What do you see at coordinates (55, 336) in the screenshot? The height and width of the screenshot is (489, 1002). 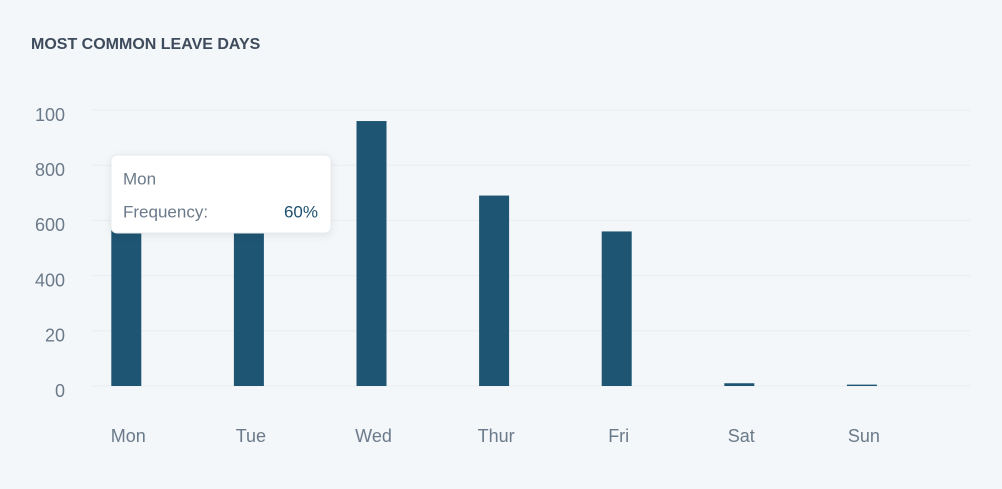 I see `y-tick-label: 20` at bounding box center [55, 336].